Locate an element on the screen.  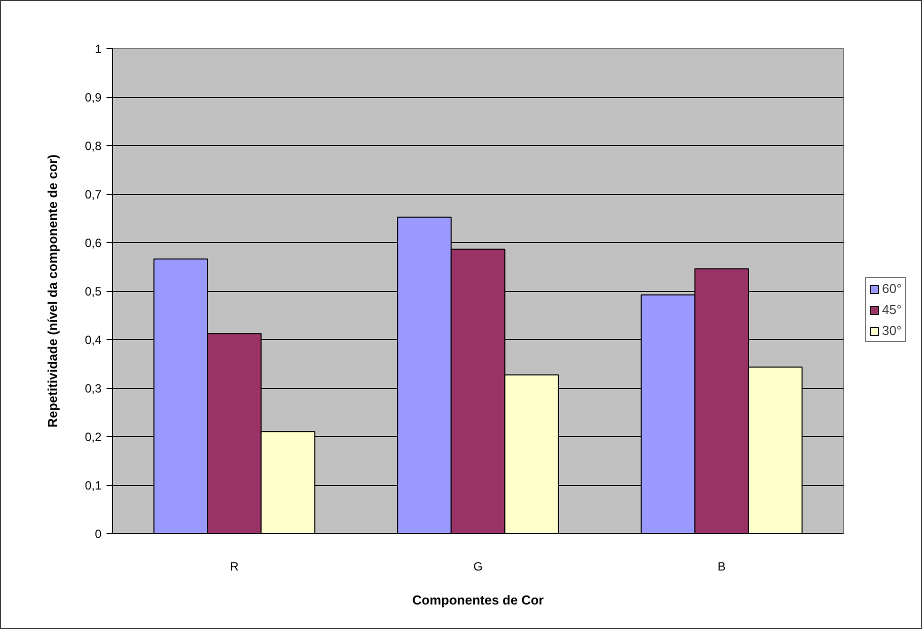
y-tick-label: 0,7 is located at coordinates (93, 195).